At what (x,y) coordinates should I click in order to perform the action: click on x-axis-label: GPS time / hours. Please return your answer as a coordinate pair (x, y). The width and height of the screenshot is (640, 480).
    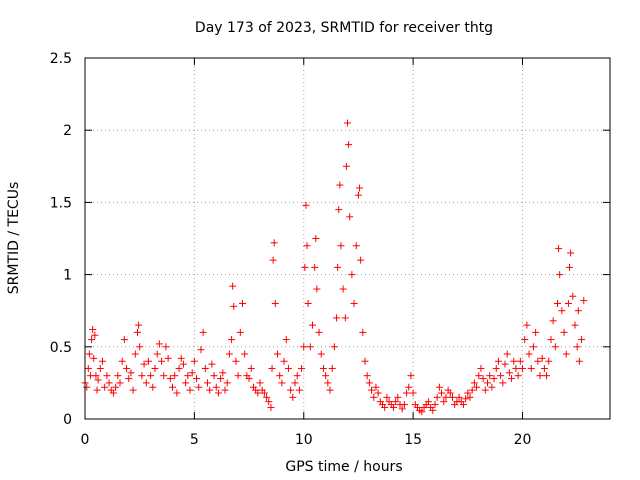
    Looking at the image, I should click on (343, 467).